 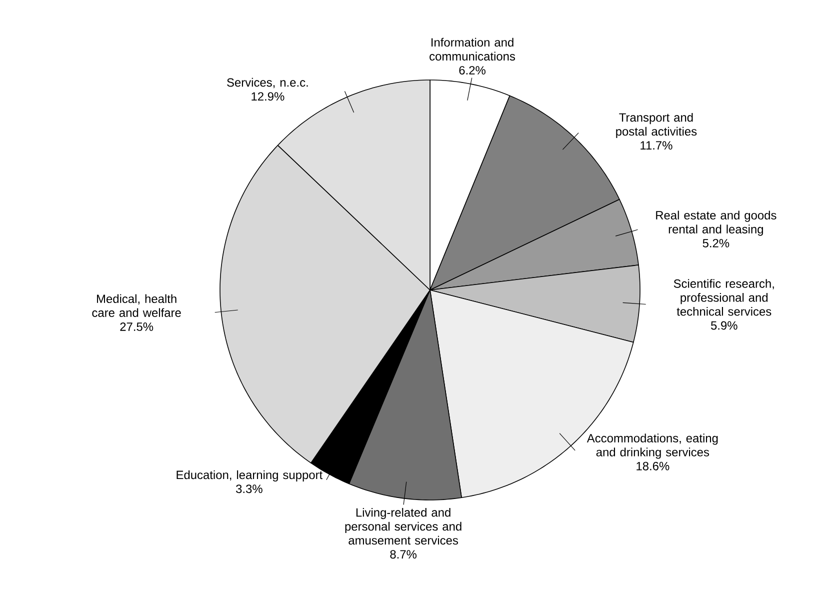 What do you see at coordinates (136, 305) in the screenshot?
I see `slice-label: Medical, health care and welfare` at bounding box center [136, 305].